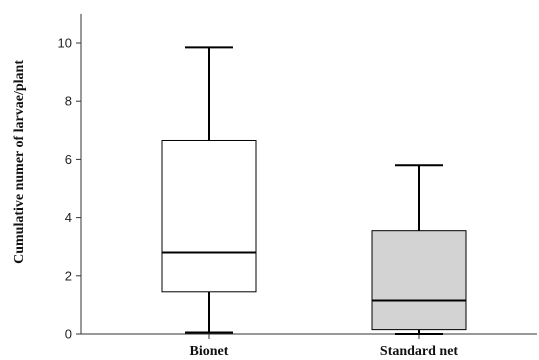 The image size is (539, 360). What do you see at coordinates (65, 43) in the screenshot?
I see `y-tick-label: 10` at bounding box center [65, 43].